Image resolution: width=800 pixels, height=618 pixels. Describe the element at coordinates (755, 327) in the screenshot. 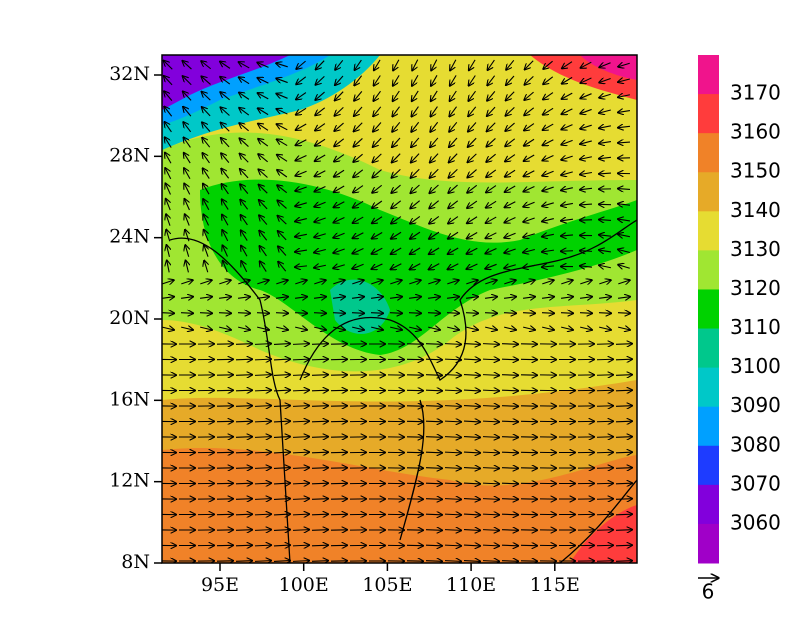

I see `colorbar-label: 3110` at that location.